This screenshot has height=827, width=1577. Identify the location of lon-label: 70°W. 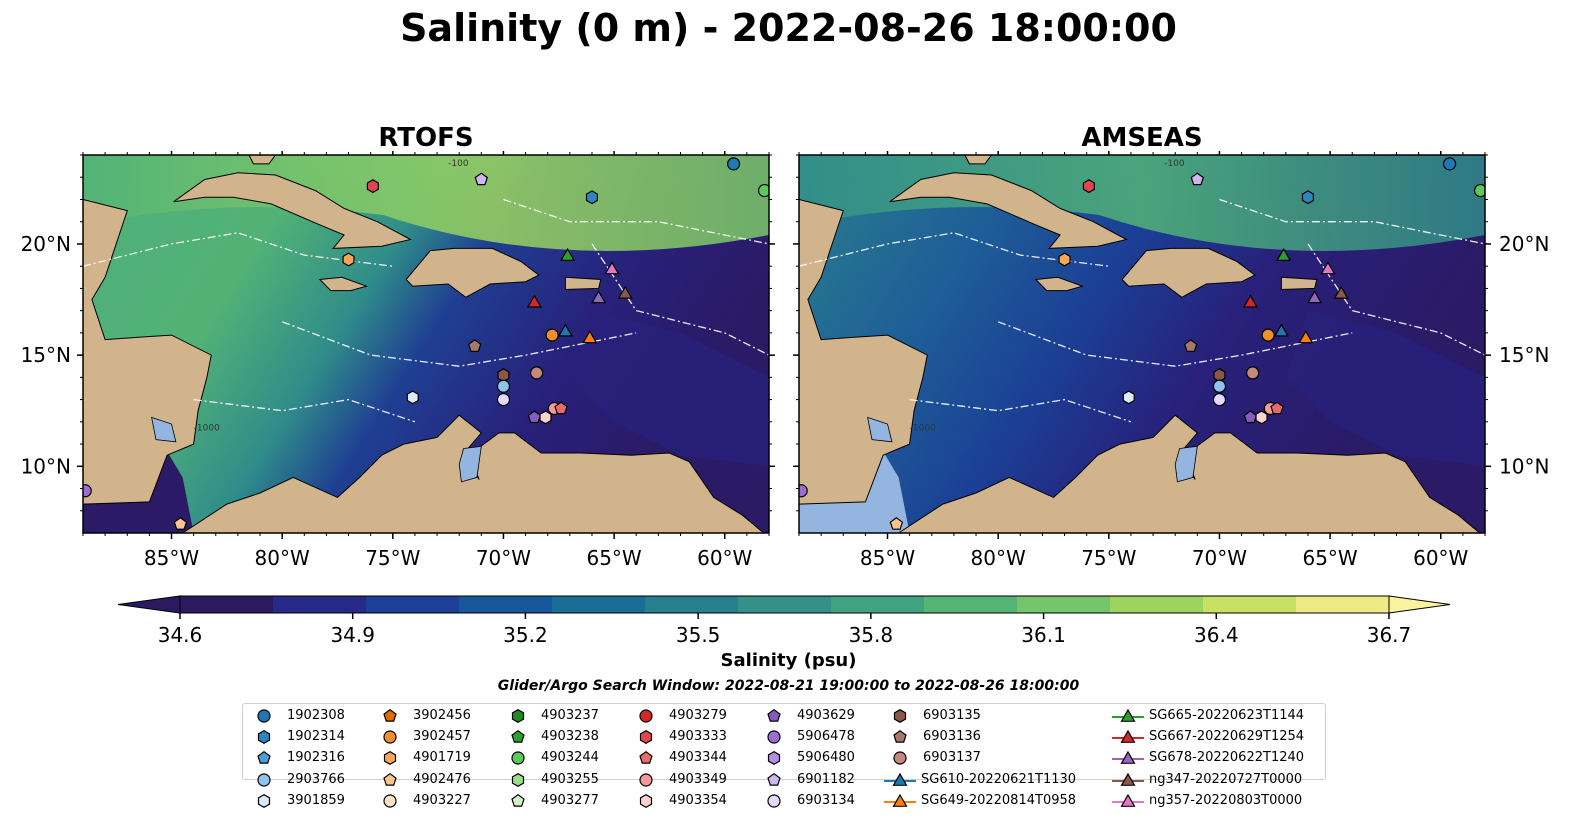
(1219, 558).